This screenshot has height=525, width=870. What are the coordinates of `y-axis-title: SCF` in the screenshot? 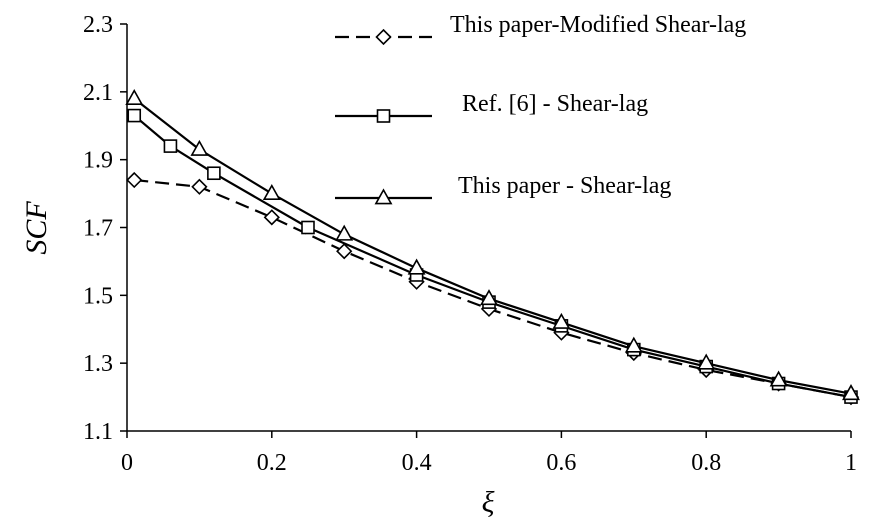 It's located at (36, 228).